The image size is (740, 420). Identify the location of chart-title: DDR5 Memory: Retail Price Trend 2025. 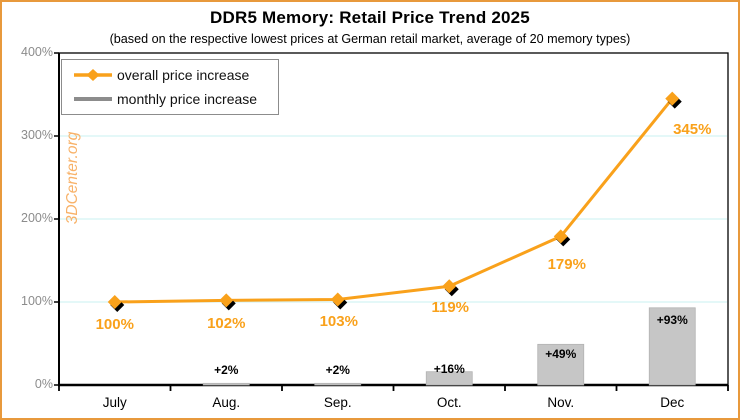
(370, 17).